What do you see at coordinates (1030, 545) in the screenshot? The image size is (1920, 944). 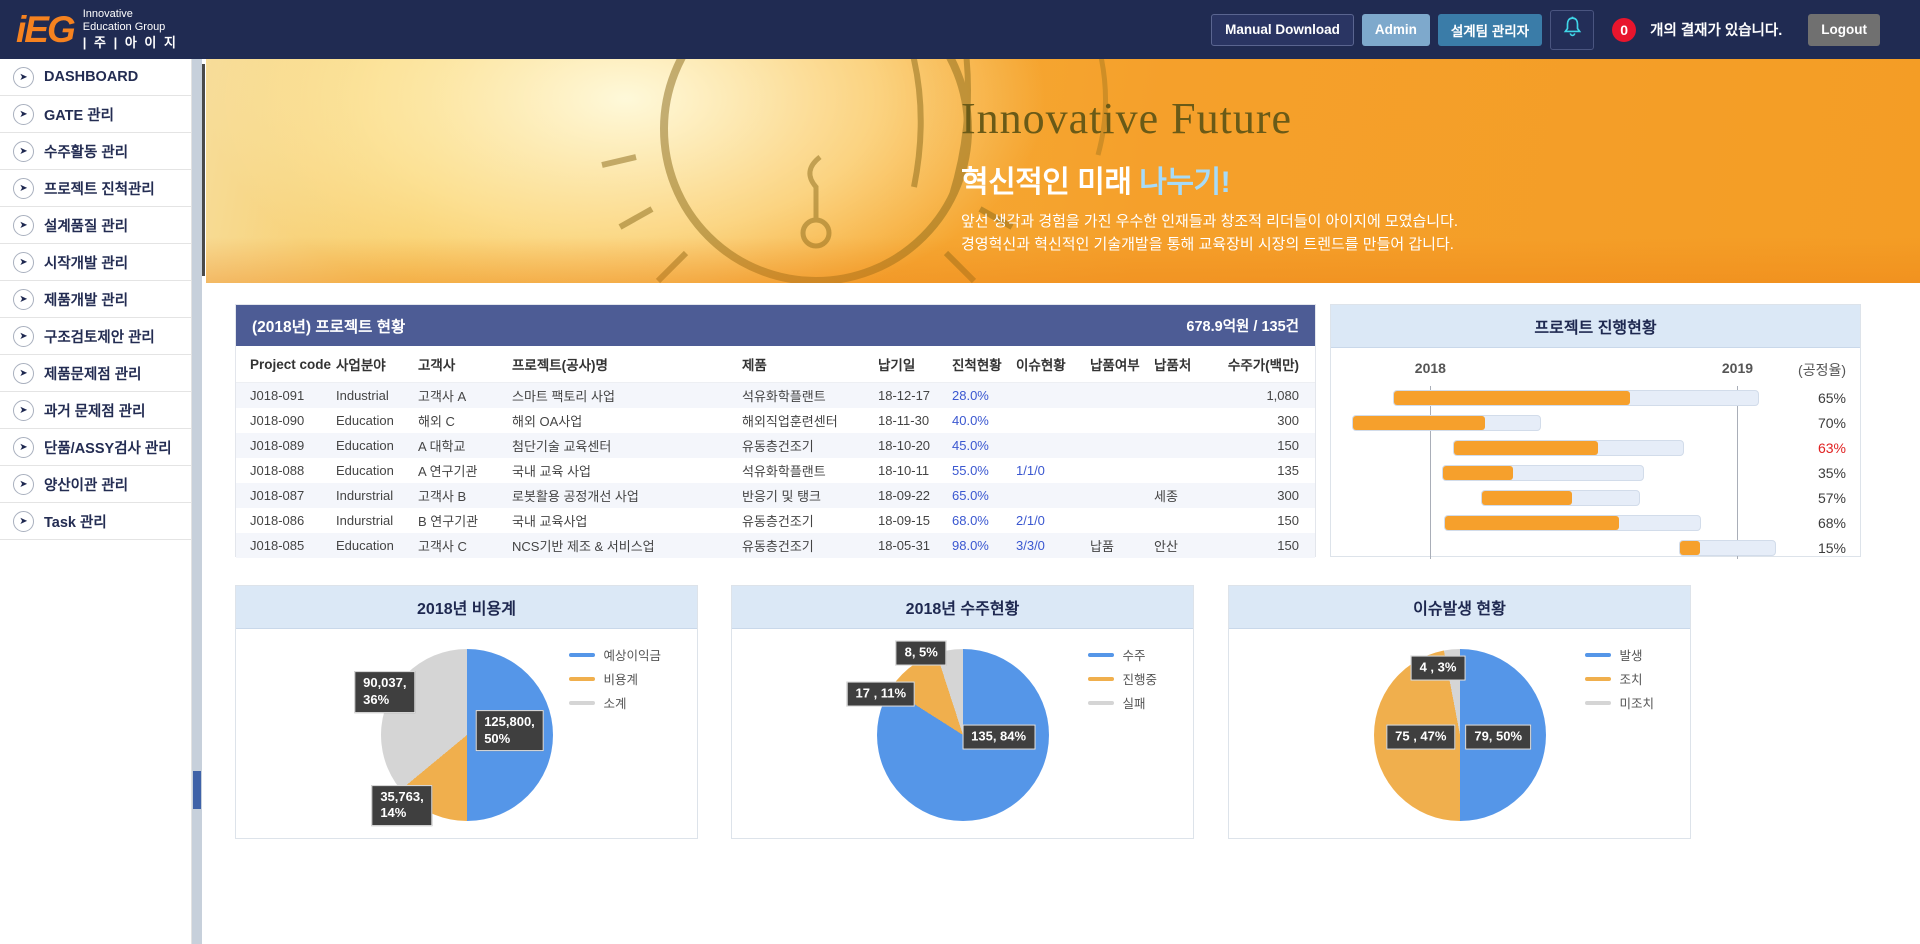 I see `table-cell: 3/3/0` at bounding box center [1030, 545].